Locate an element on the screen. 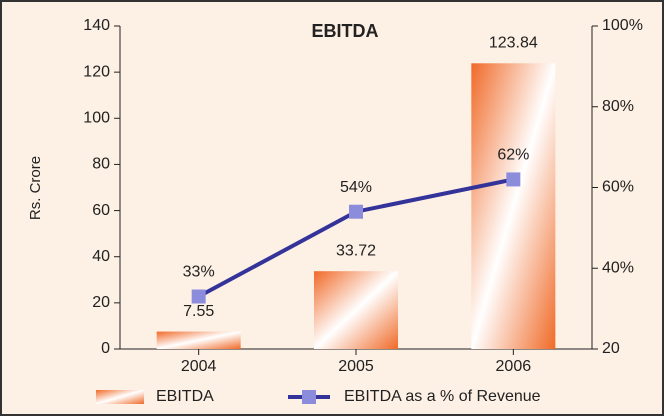  y2-tick-label: 40% is located at coordinates (618, 267).